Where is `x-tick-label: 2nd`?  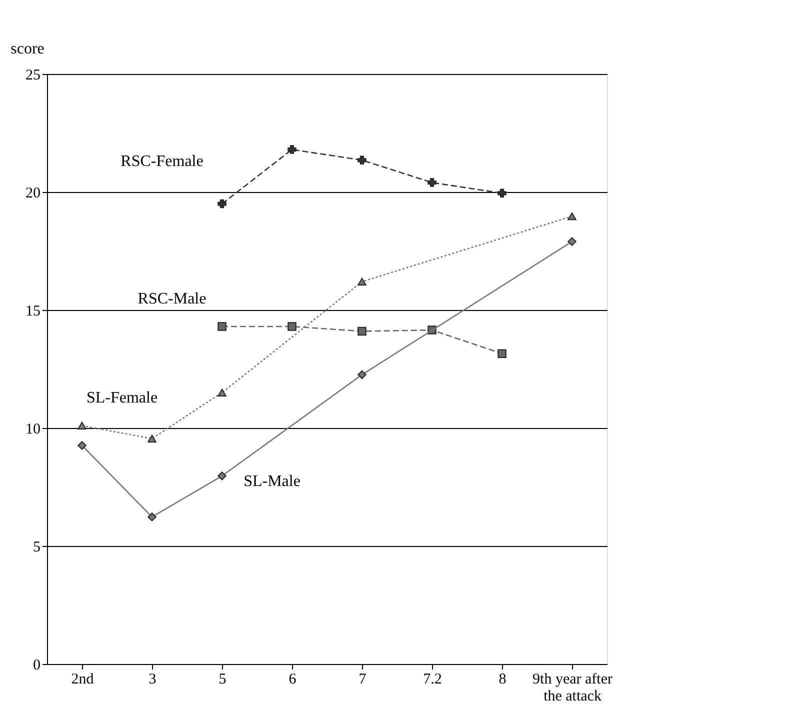 x-tick-label: 2nd is located at coordinates (82, 680).